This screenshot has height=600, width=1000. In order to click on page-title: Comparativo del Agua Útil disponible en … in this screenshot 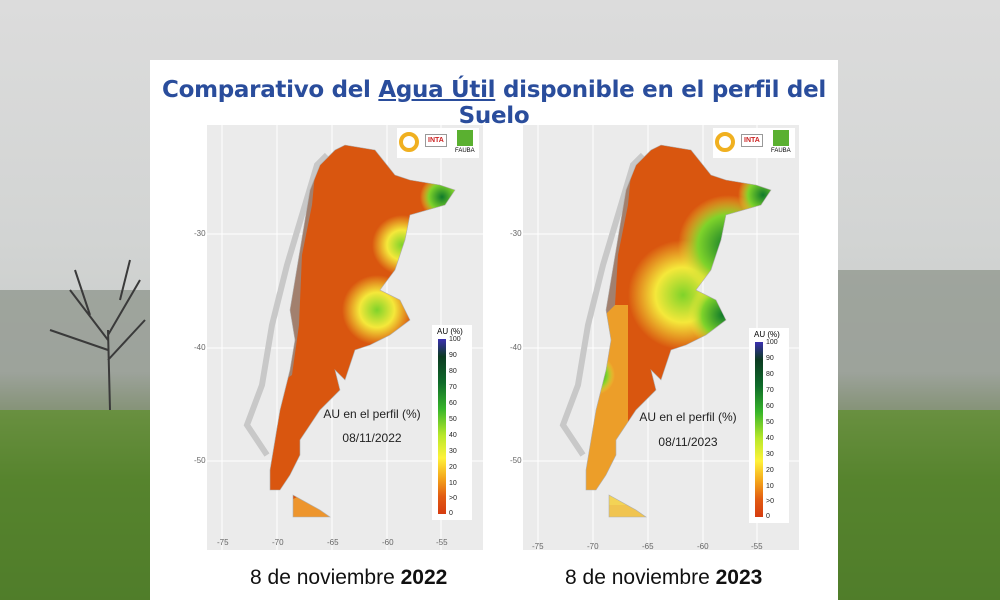, I will do `click(494, 103)`.